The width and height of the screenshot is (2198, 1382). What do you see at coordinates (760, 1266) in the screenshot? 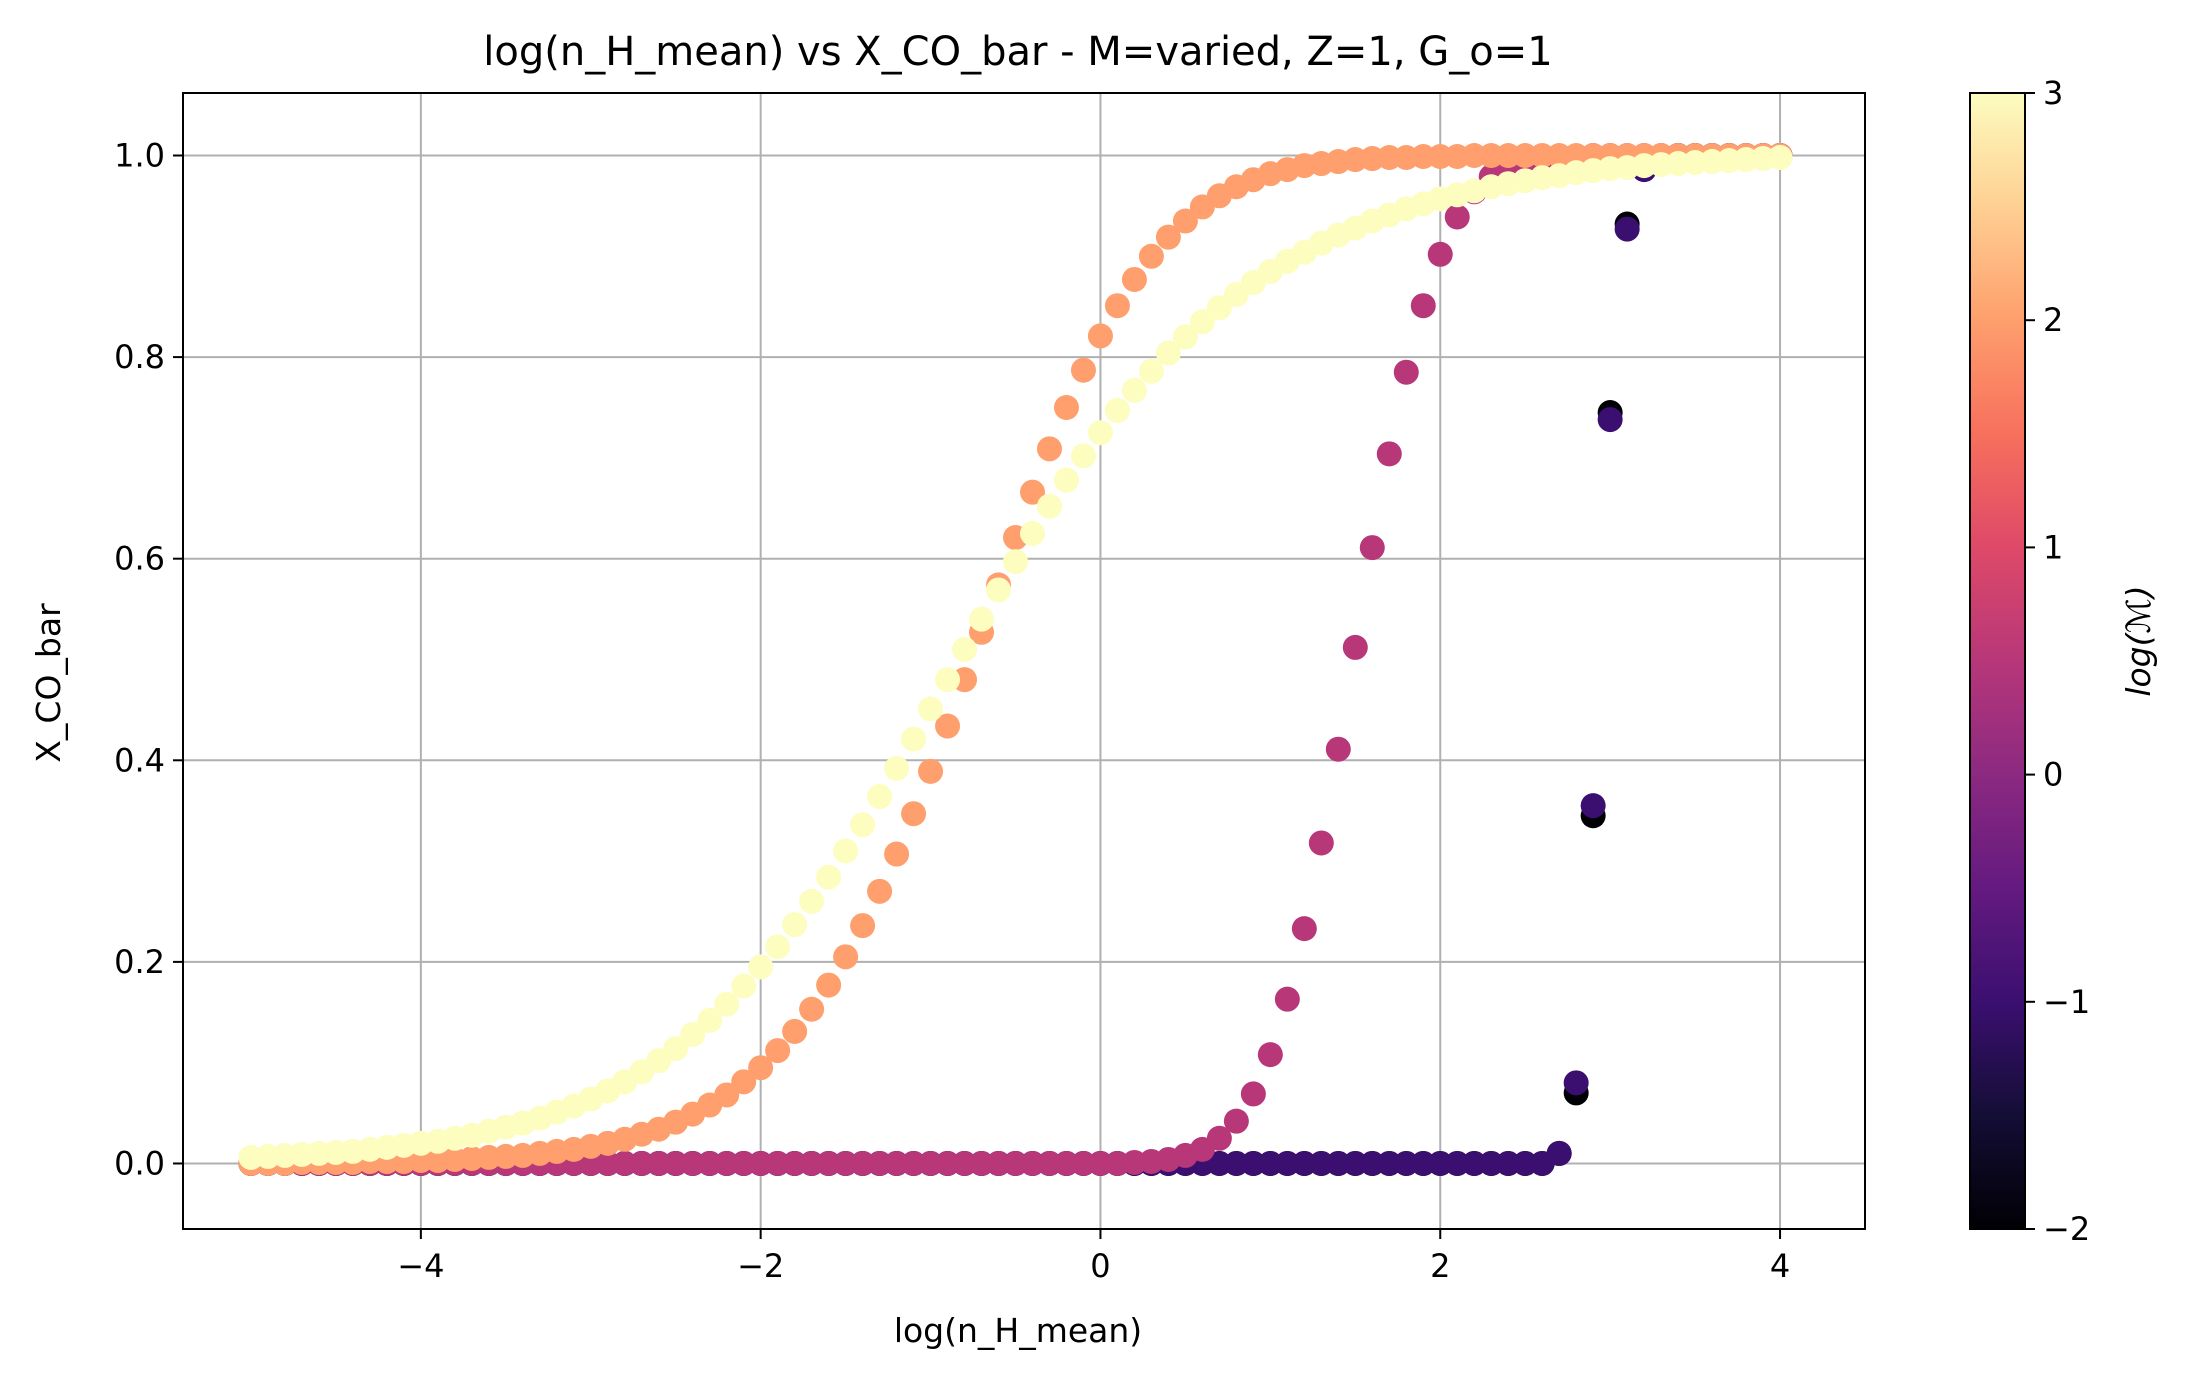
I see `x-tick-label: −2` at bounding box center [760, 1266].